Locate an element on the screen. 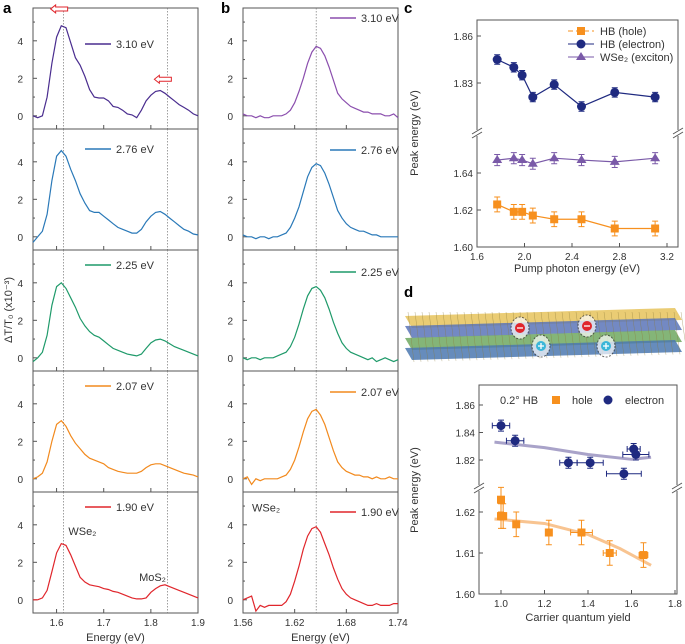 The width and height of the screenshot is (685, 644). crystal-layer is located at coordinates (543, 328).